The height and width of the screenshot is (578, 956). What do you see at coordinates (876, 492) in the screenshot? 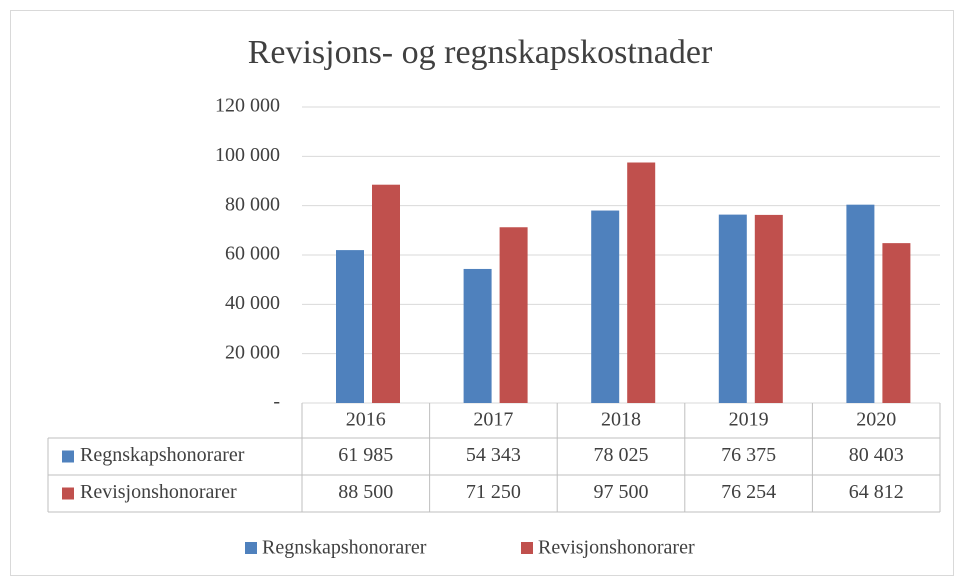
I see `table-cell: 64 812` at bounding box center [876, 492].